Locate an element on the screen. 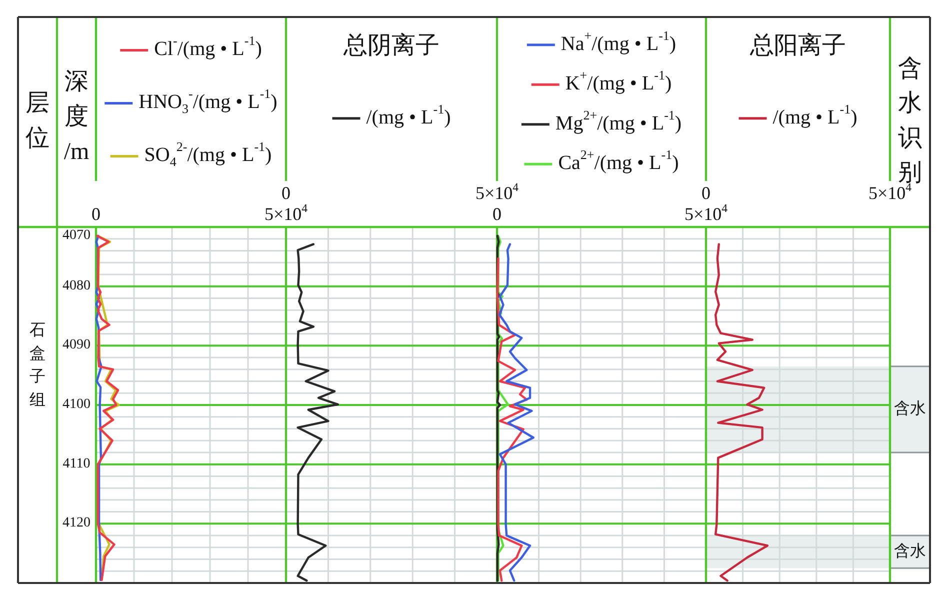 This screenshot has height=609, width=945. legend-item: Cl$^{-}$/(mg • L$^{-1}$) is located at coordinates (191, 47).